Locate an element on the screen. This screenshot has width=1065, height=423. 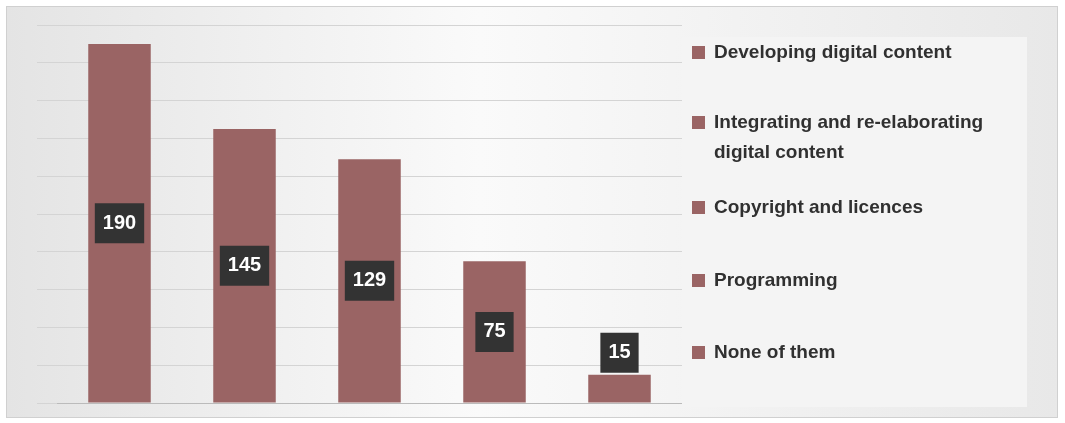
legend-label: Developing digital content is located at coordinates (833, 51).